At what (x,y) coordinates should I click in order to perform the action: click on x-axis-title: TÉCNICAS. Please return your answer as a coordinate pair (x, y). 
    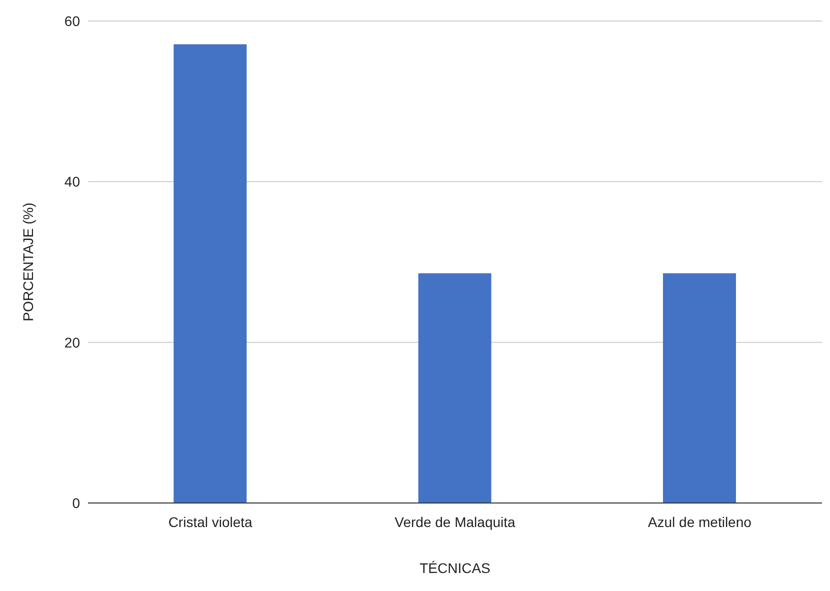
    Looking at the image, I should click on (455, 568).